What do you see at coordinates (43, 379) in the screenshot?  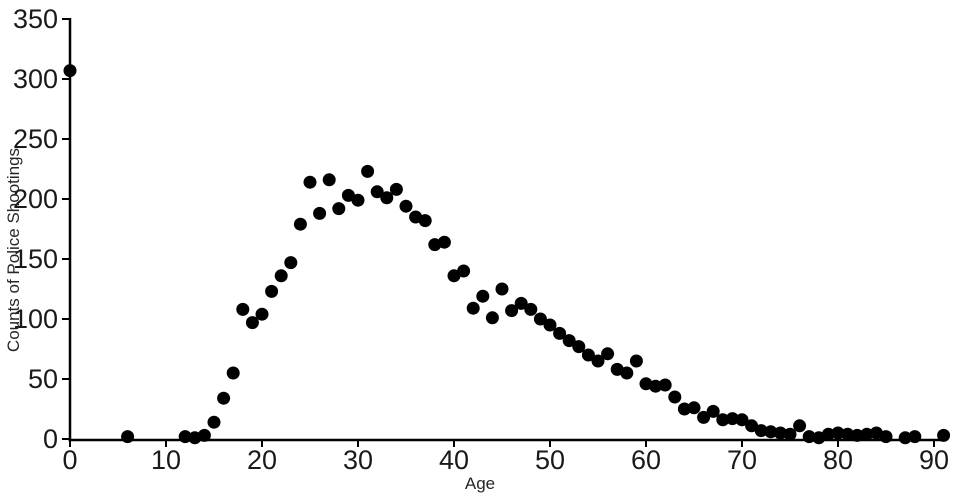 I see `y-tick-label: 50` at bounding box center [43, 379].